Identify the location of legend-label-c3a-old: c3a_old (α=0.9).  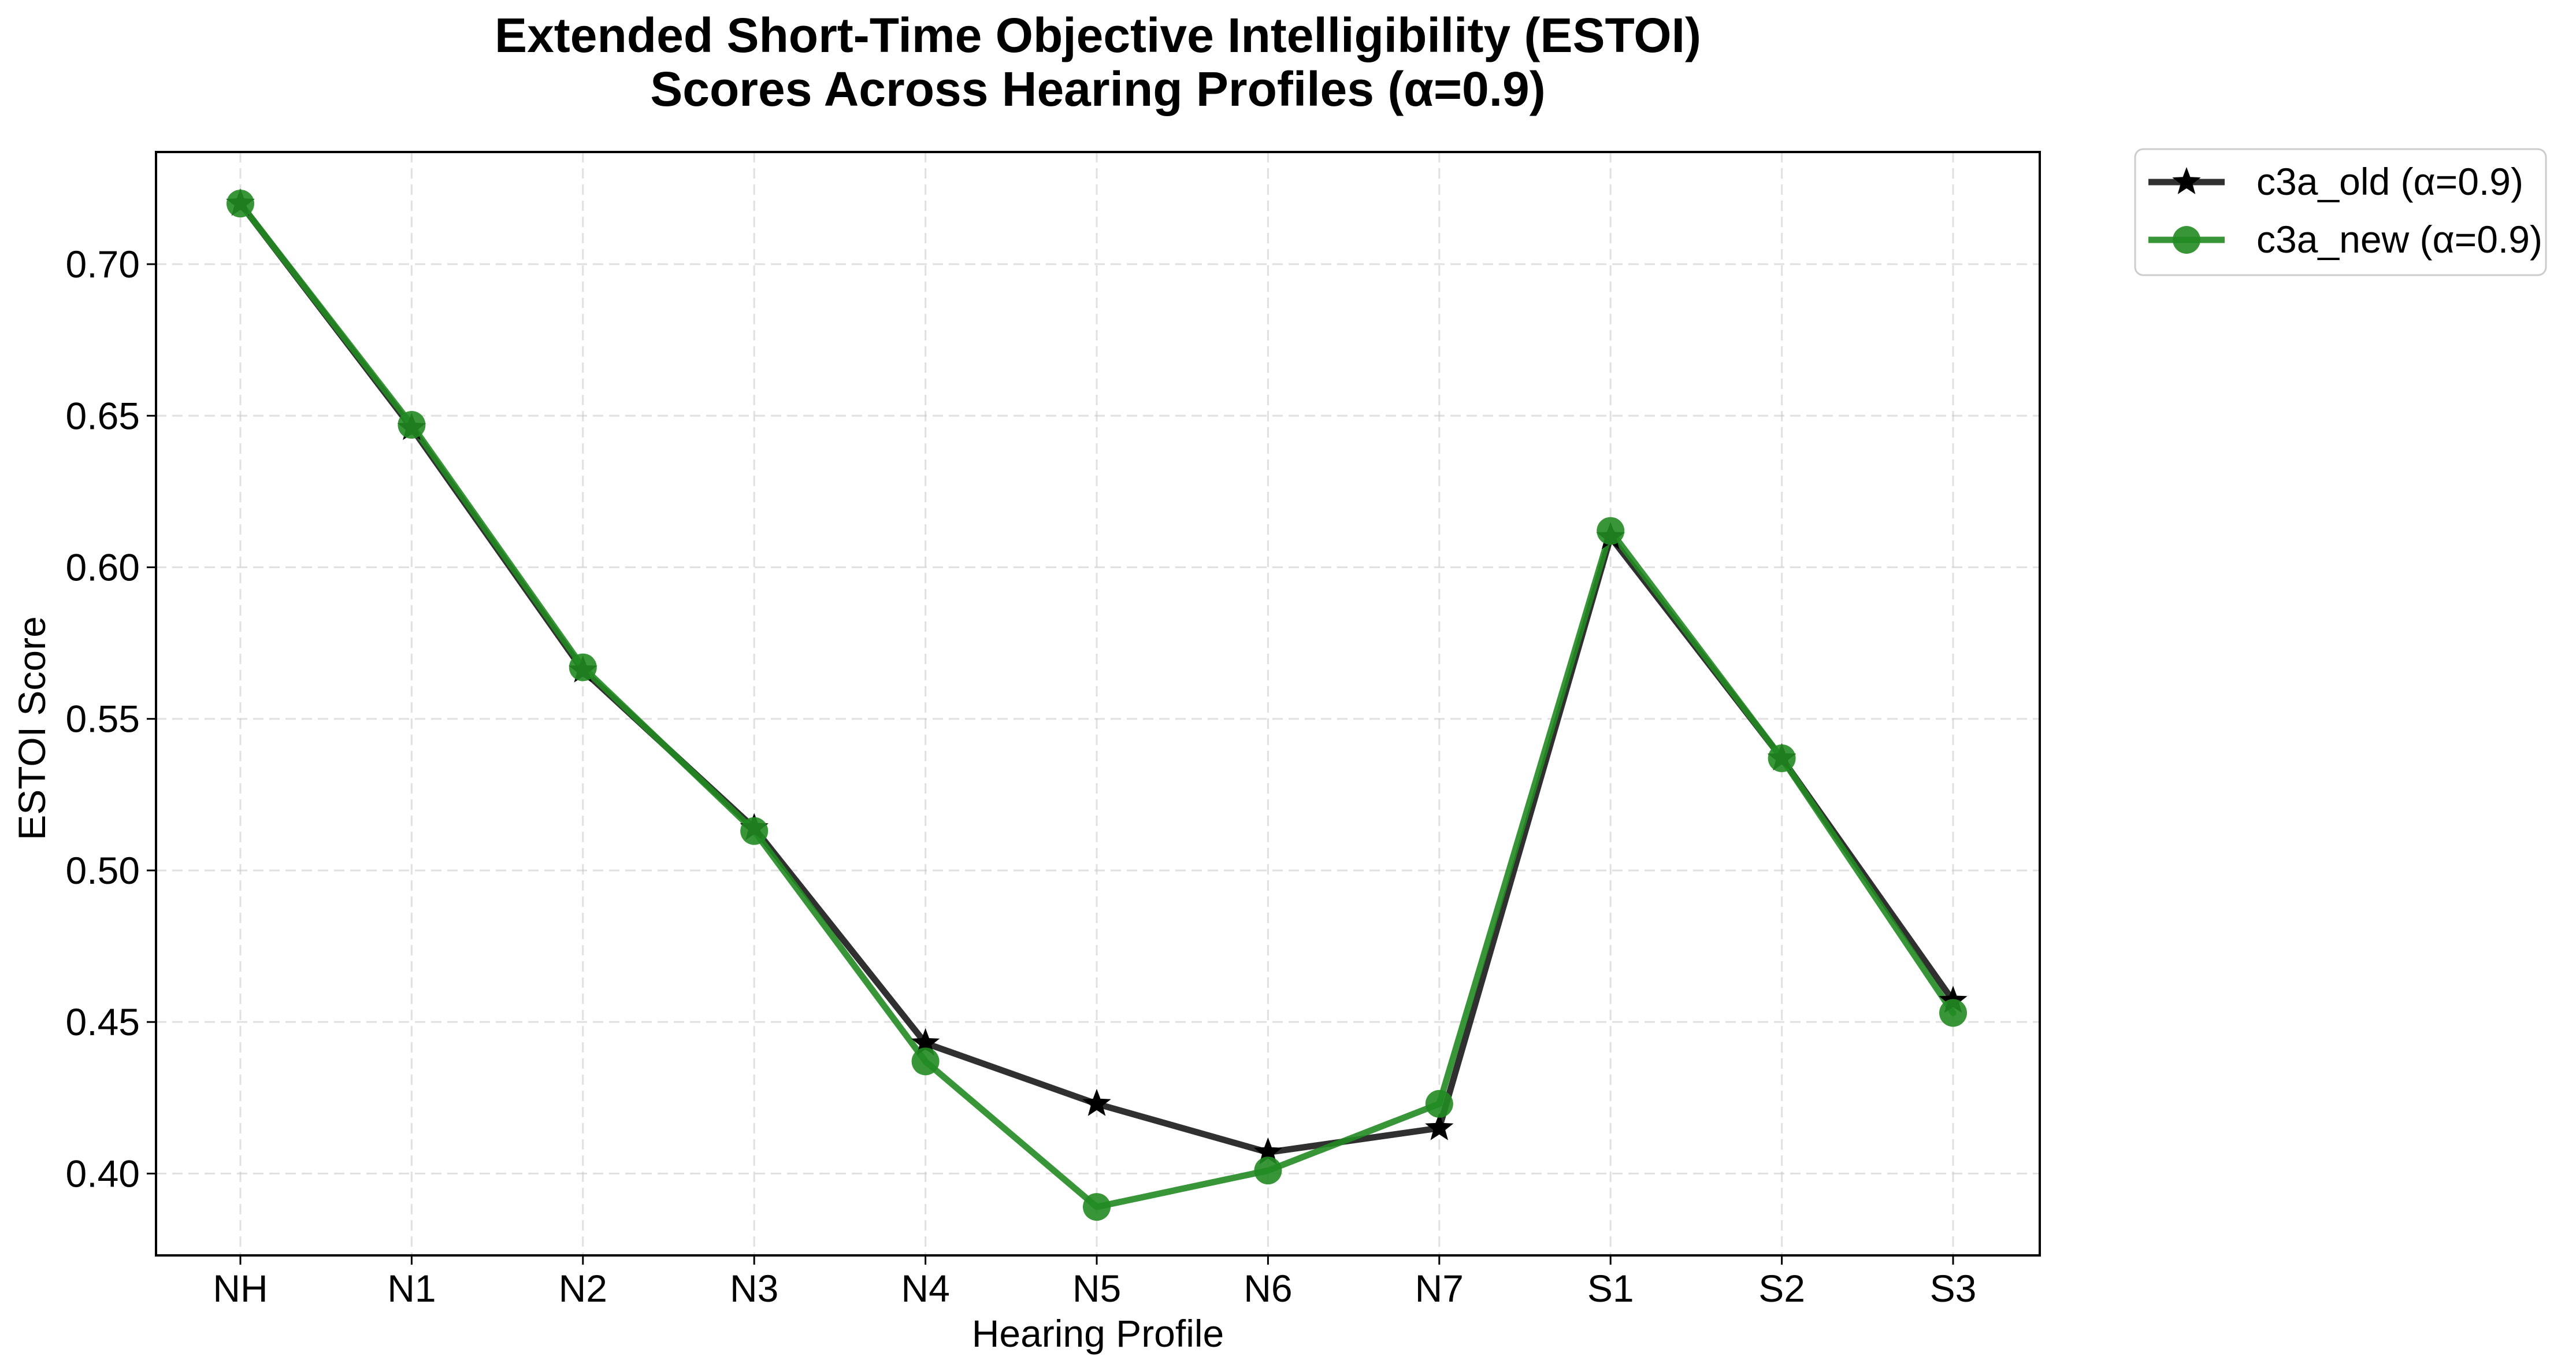
(2390, 181).